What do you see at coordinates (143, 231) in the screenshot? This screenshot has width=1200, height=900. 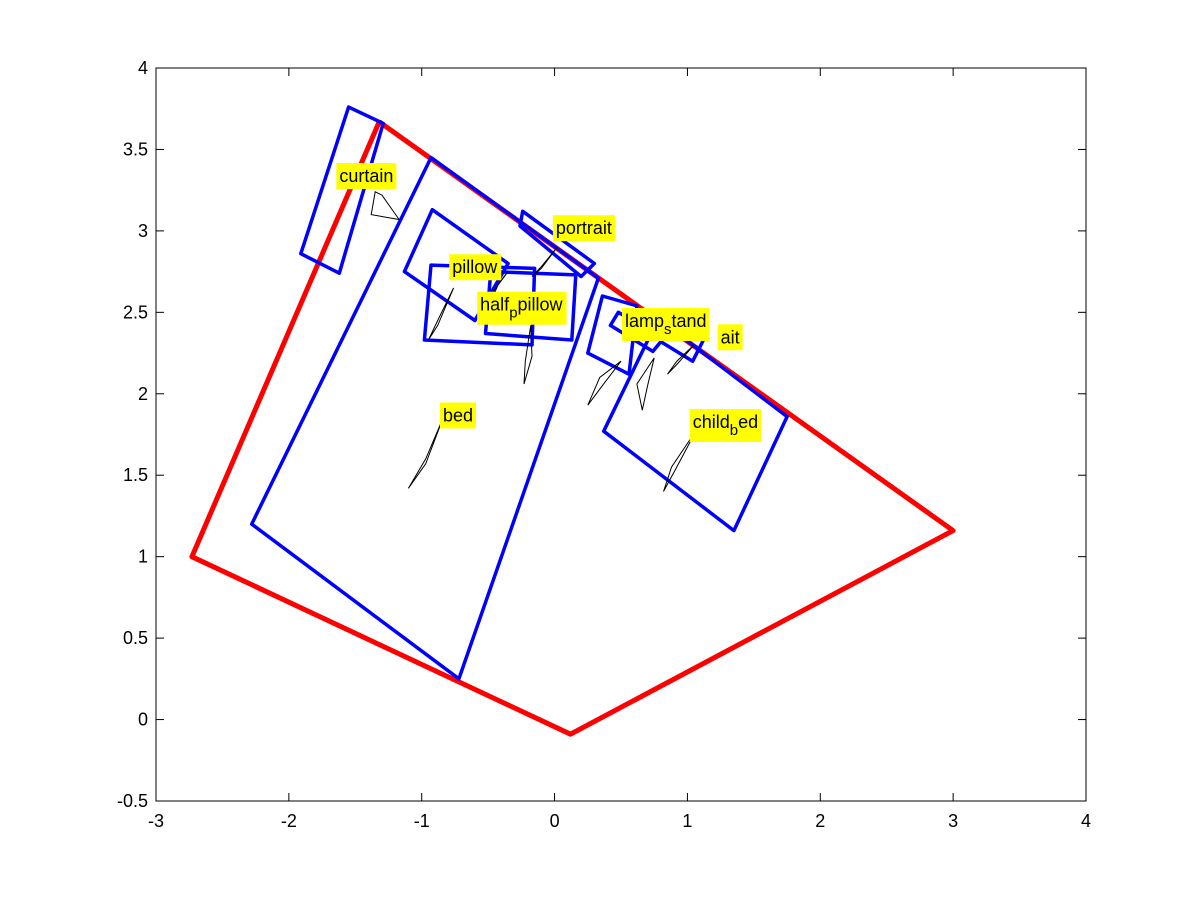 I see `y-tick-label: 3` at bounding box center [143, 231].